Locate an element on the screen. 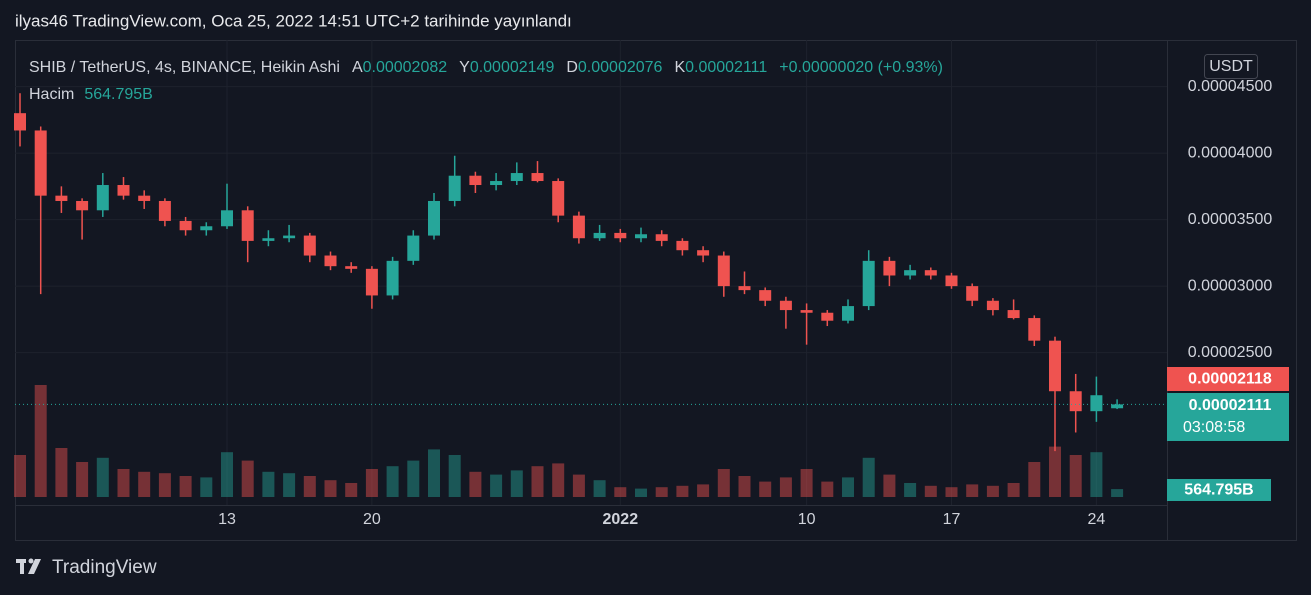 The image size is (1311, 595). currency: USDT is located at coordinates (1231, 66).